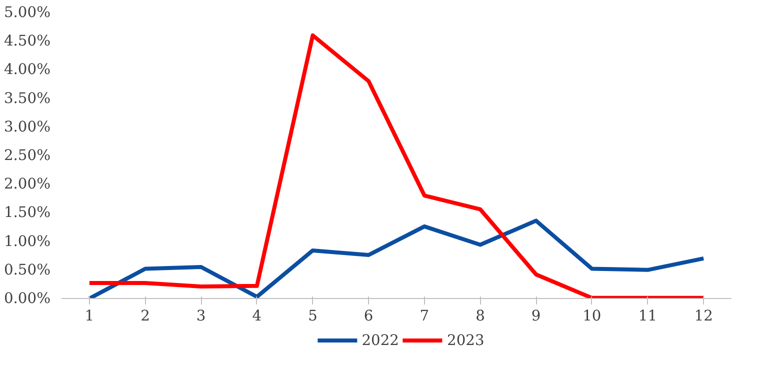  Describe the element at coordinates (27, 98) in the screenshot. I see `y-tick-label: 3.50%` at that location.